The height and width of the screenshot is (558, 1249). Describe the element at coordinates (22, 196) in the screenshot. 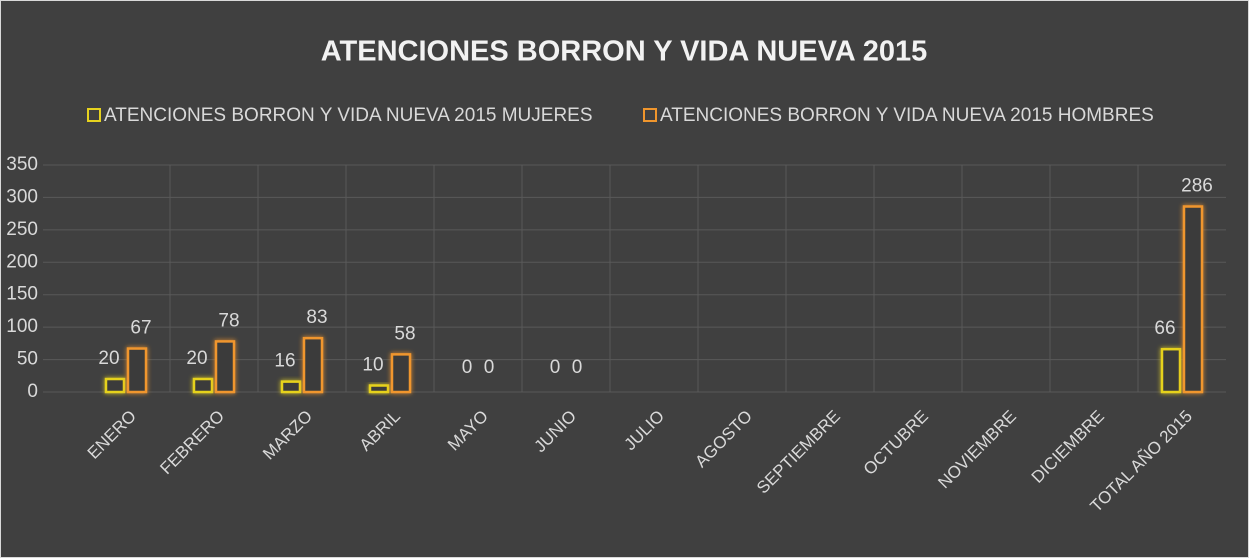

I see `y-tick-label: 300` at that location.